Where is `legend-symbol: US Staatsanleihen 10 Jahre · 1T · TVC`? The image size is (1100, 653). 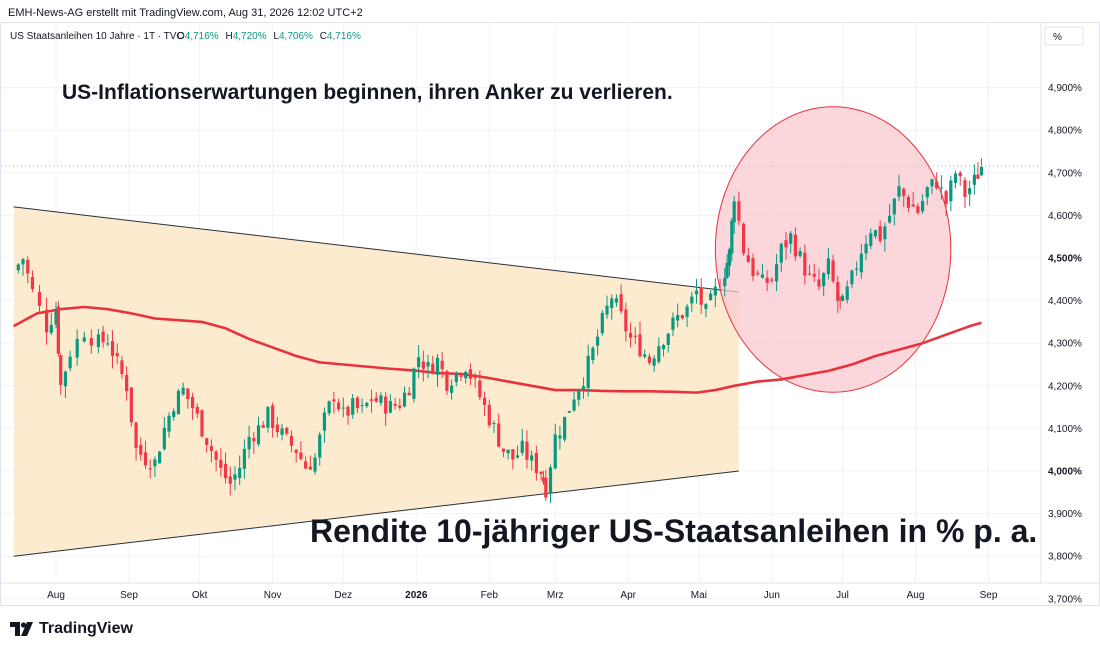
legend-symbol: US Staatsanleihen 10 Jahre · 1T · TVC is located at coordinates (97, 36).